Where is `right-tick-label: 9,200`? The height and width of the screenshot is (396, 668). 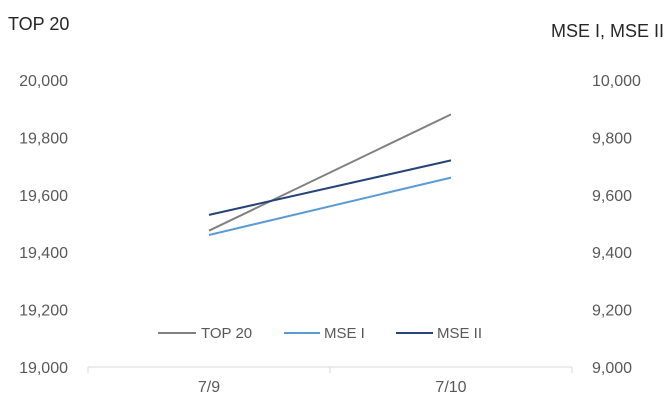 right-tick-label: 9,200 is located at coordinates (612, 311).